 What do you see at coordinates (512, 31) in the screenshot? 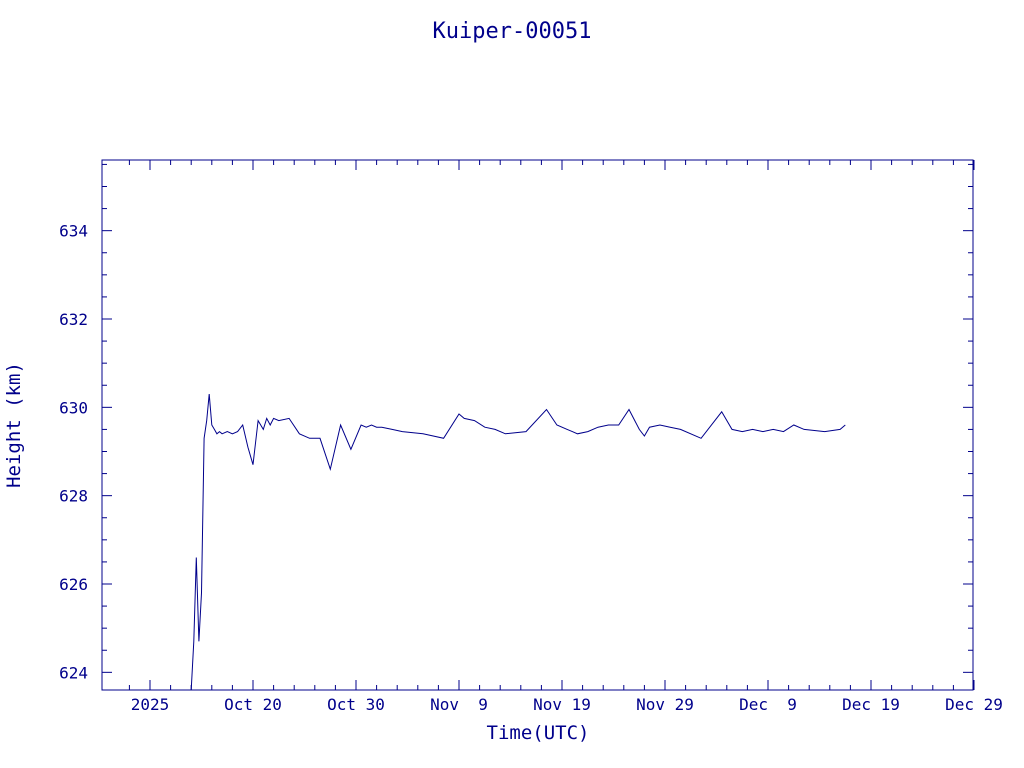
I see `chart-title: Kuiper-00051` at bounding box center [512, 31].